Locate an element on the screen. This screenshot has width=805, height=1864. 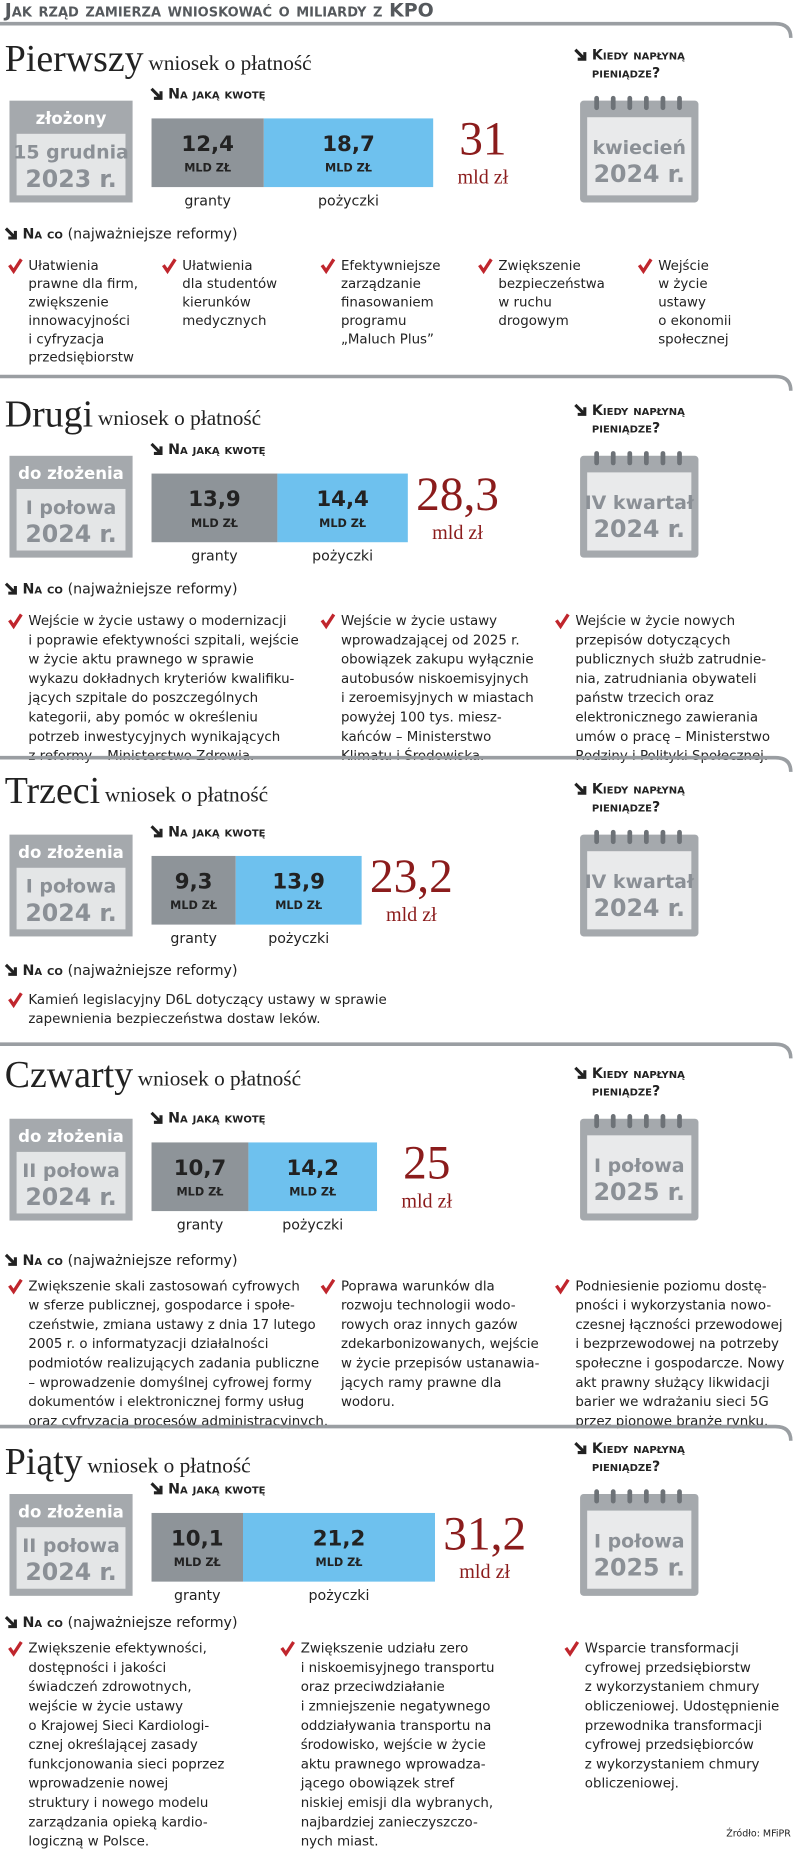
reform-text: oraz przeciwdziałanie is located at coordinates (373, 1687).